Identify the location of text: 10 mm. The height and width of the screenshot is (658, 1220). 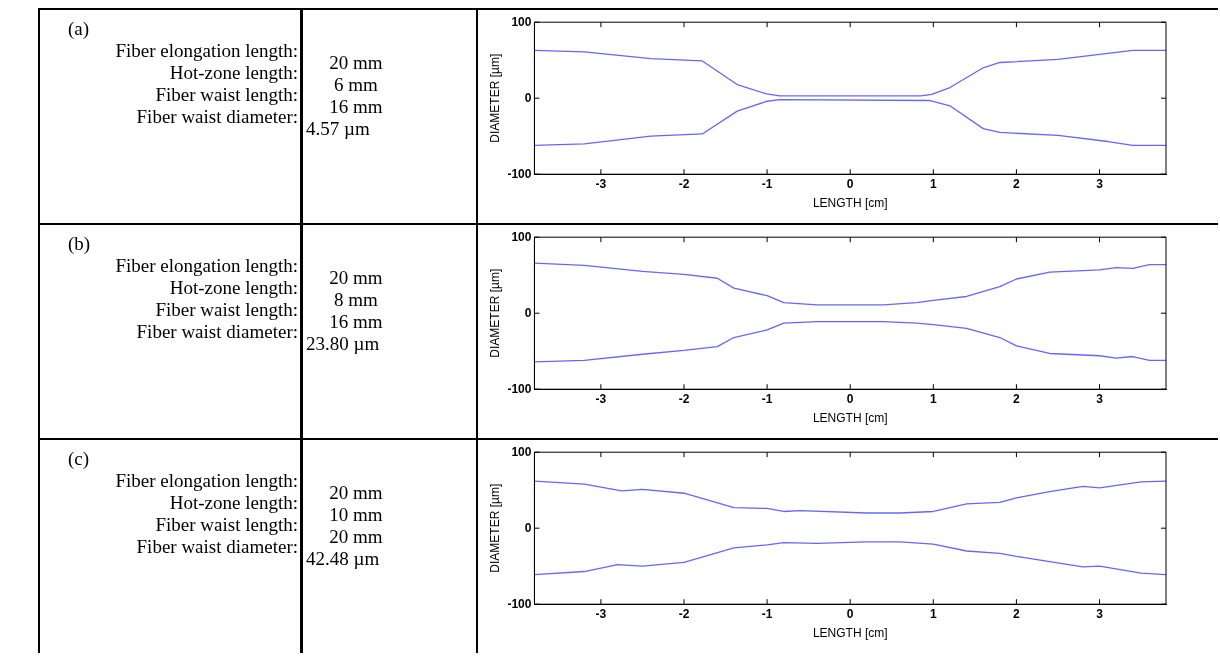
(356, 515).